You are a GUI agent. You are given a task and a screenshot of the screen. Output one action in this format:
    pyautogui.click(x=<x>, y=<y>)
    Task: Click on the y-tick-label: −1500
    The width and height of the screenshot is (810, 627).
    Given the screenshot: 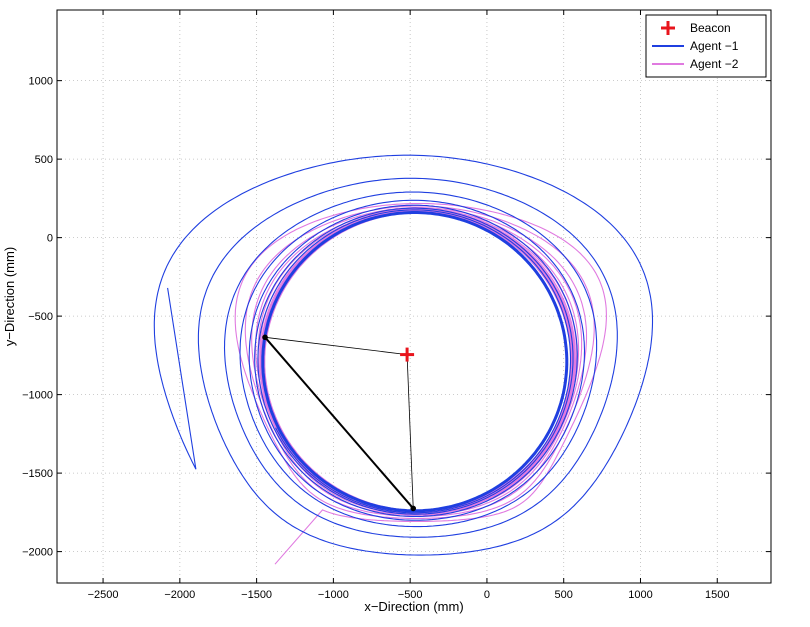 What is the action you would take?
    pyautogui.click(x=37, y=474)
    